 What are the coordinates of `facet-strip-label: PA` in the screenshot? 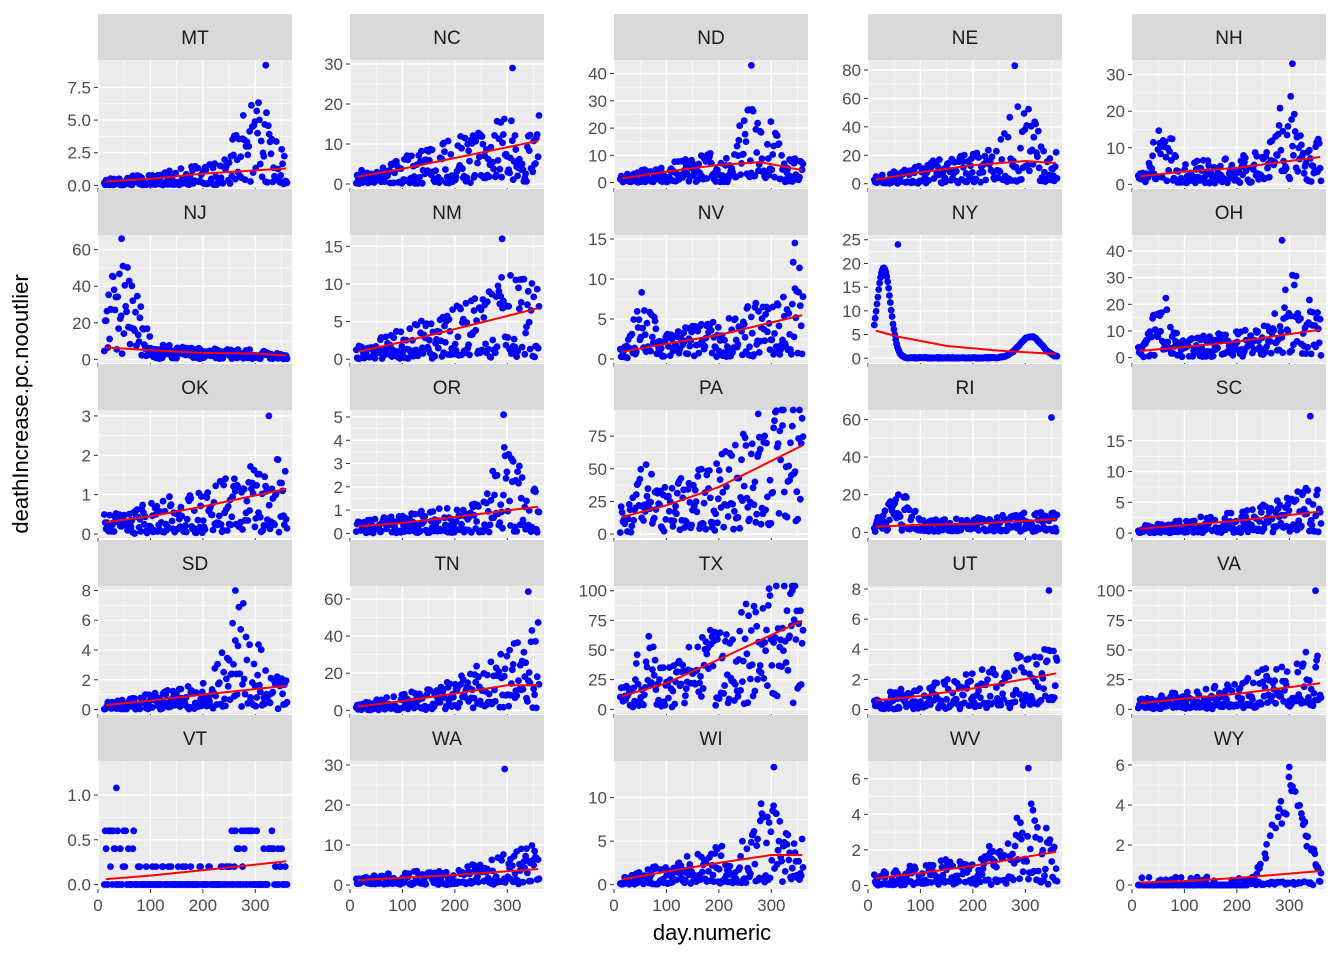 It's located at (711, 388).